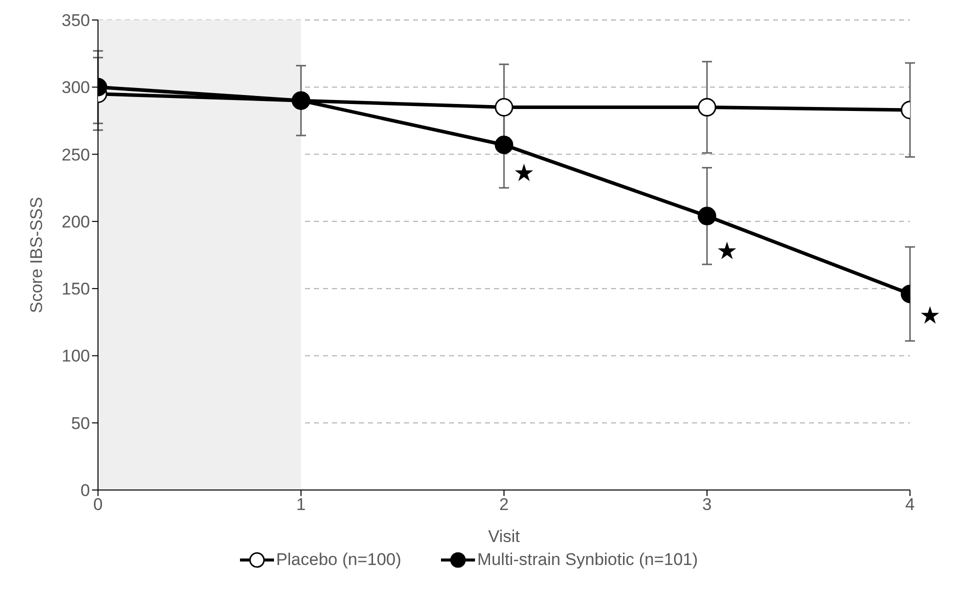 The height and width of the screenshot is (608, 958). I want to click on y-tick-label: 50, so click(80, 423).